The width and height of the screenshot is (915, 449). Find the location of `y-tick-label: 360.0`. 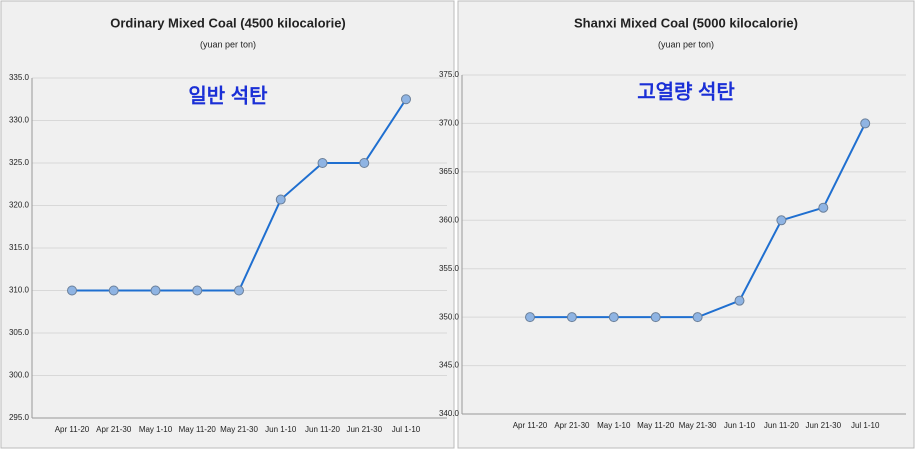

y-tick-label: 360.0 is located at coordinates (449, 219).